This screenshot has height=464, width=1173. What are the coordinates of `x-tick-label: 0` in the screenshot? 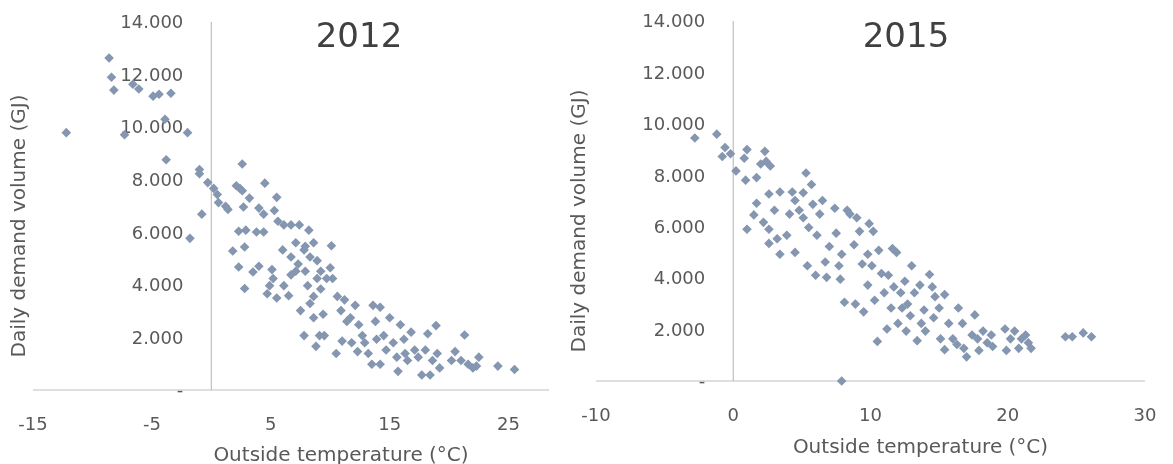 It's located at (733, 414).